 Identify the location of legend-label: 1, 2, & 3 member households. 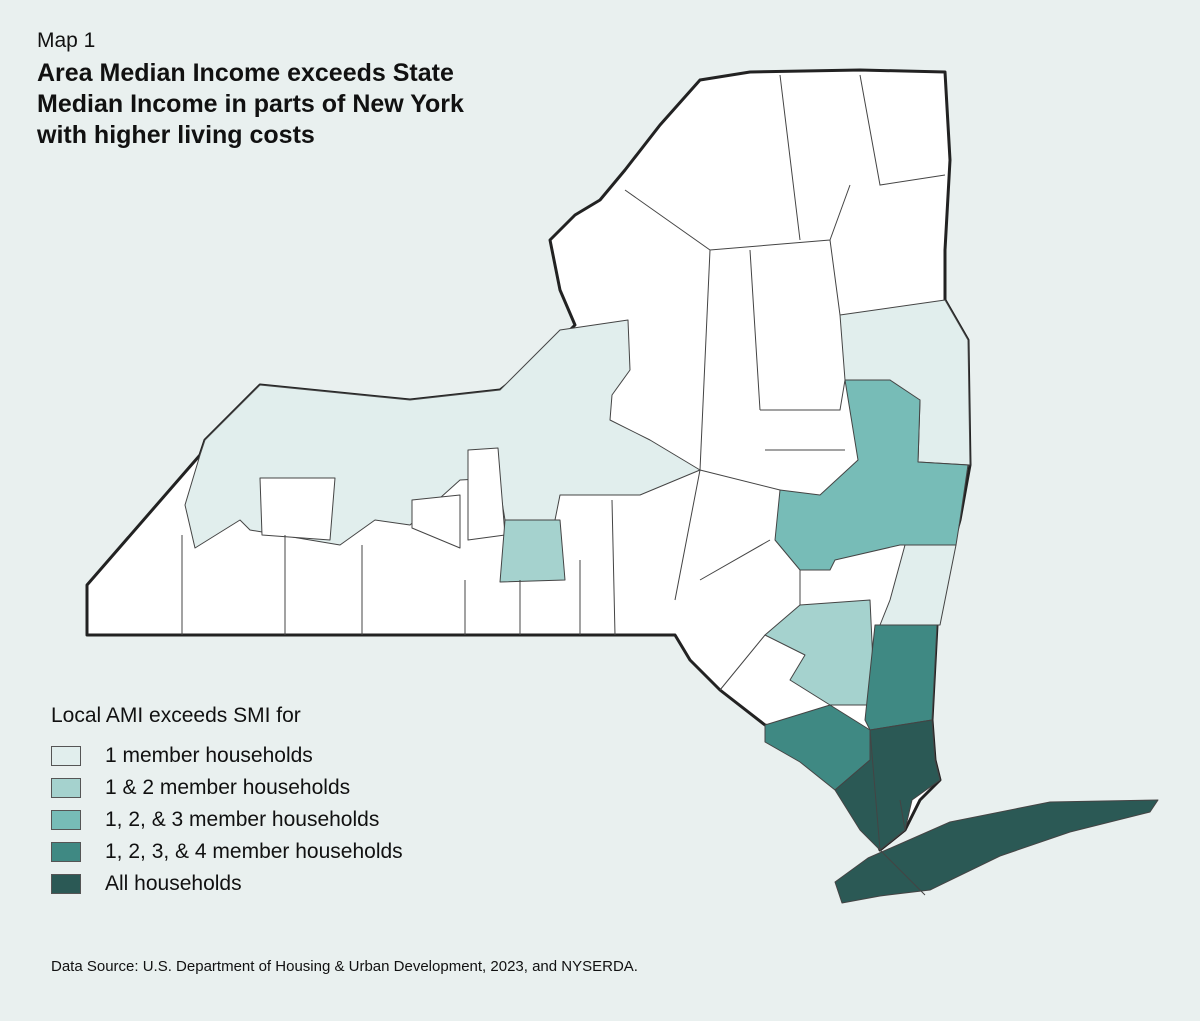
(242, 819).